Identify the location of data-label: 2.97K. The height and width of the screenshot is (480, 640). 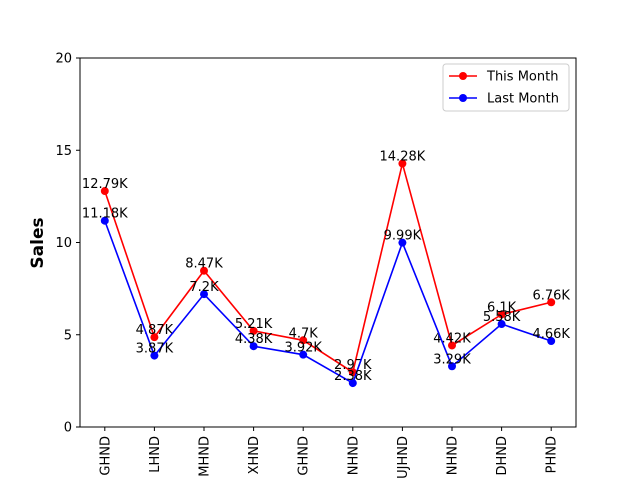
(353, 365).